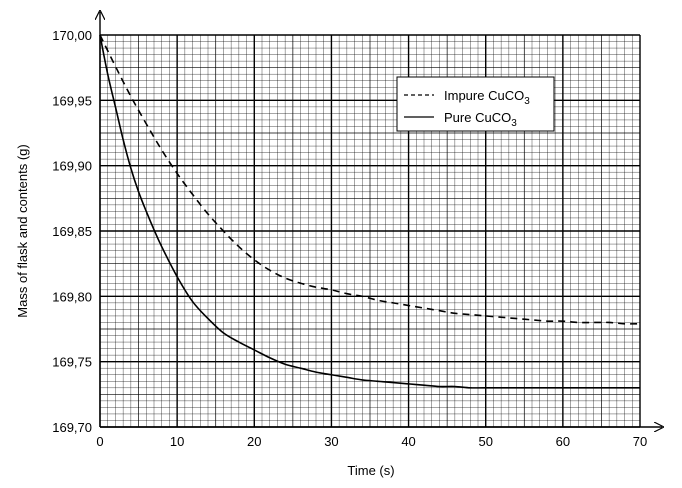  What do you see at coordinates (485, 441) in the screenshot?
I see `x-tick-label: 50` at bounding box center [485, 441].